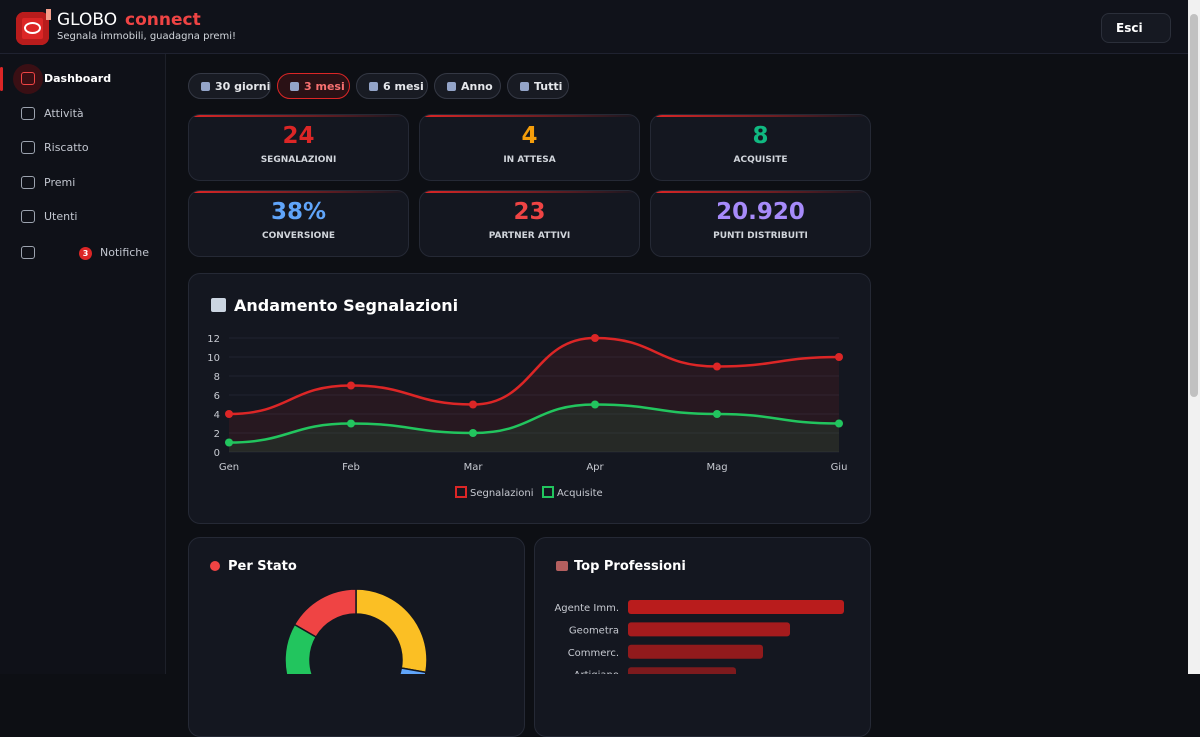  What do you see at coordinates (163, 20) in the screenshot?
I see `brand-accent: connect` at bounding box center [163, 20].